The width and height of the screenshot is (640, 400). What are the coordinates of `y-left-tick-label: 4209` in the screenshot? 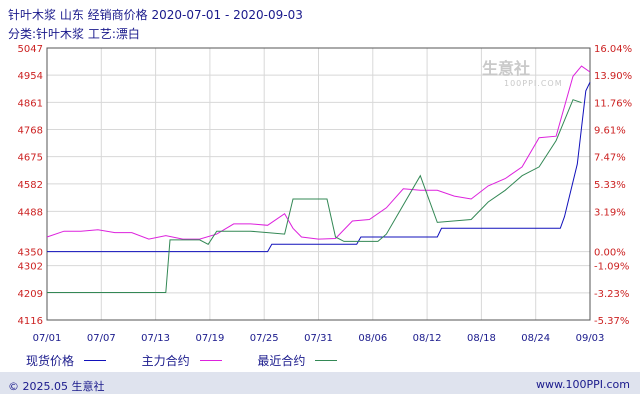 It's located at (30, 294).